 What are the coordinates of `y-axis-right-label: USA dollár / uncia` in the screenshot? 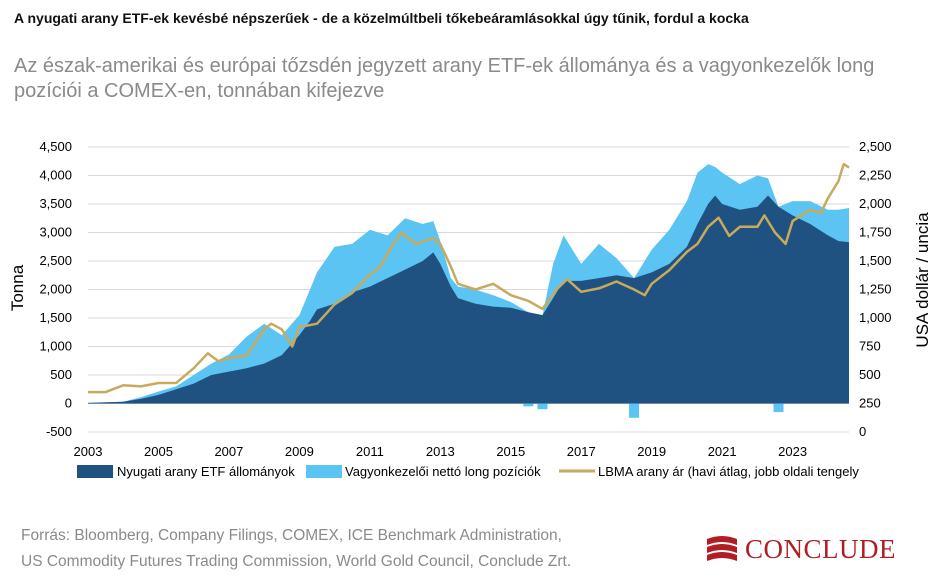 It's located at (922, 280).